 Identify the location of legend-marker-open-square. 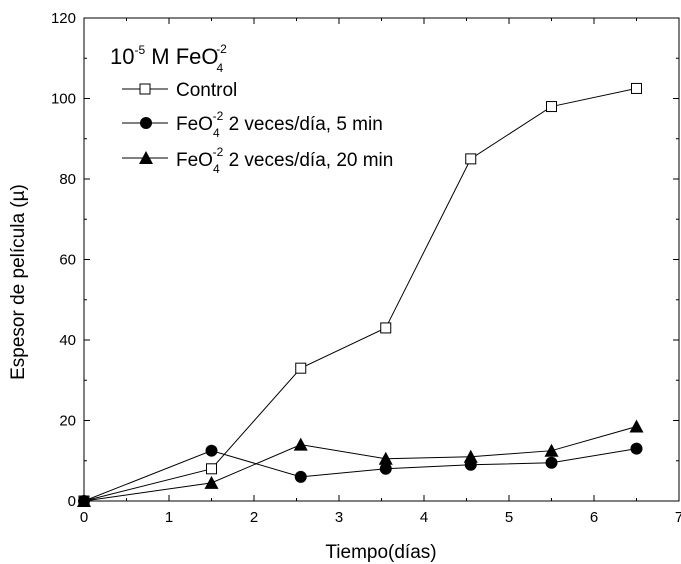
(145, 89).